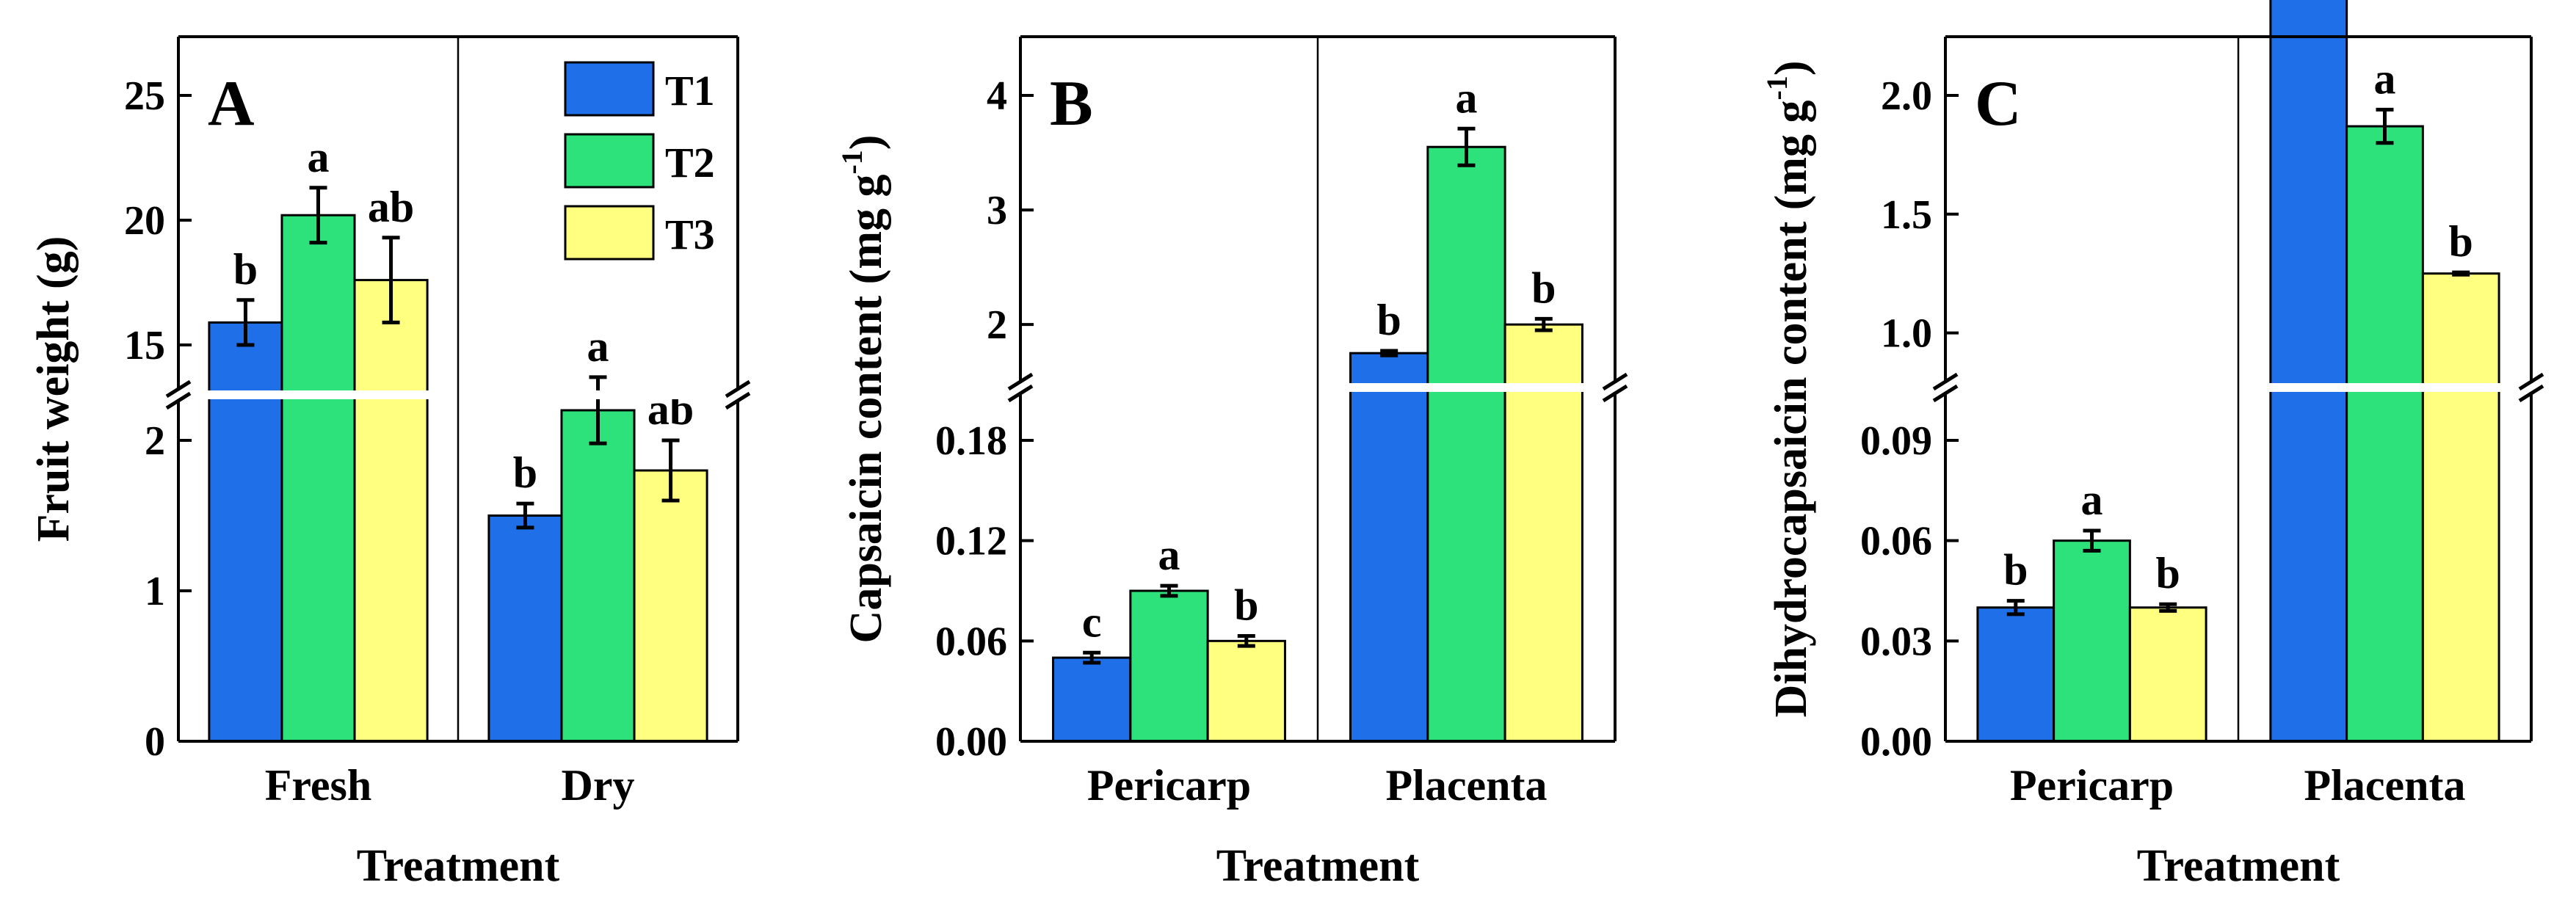 This screenshot has width=2576, height=913. What do you see at coordinates (245, 532) in the screenshot?
I see `bar-t1-fresh` at bounding box center [245, 532].